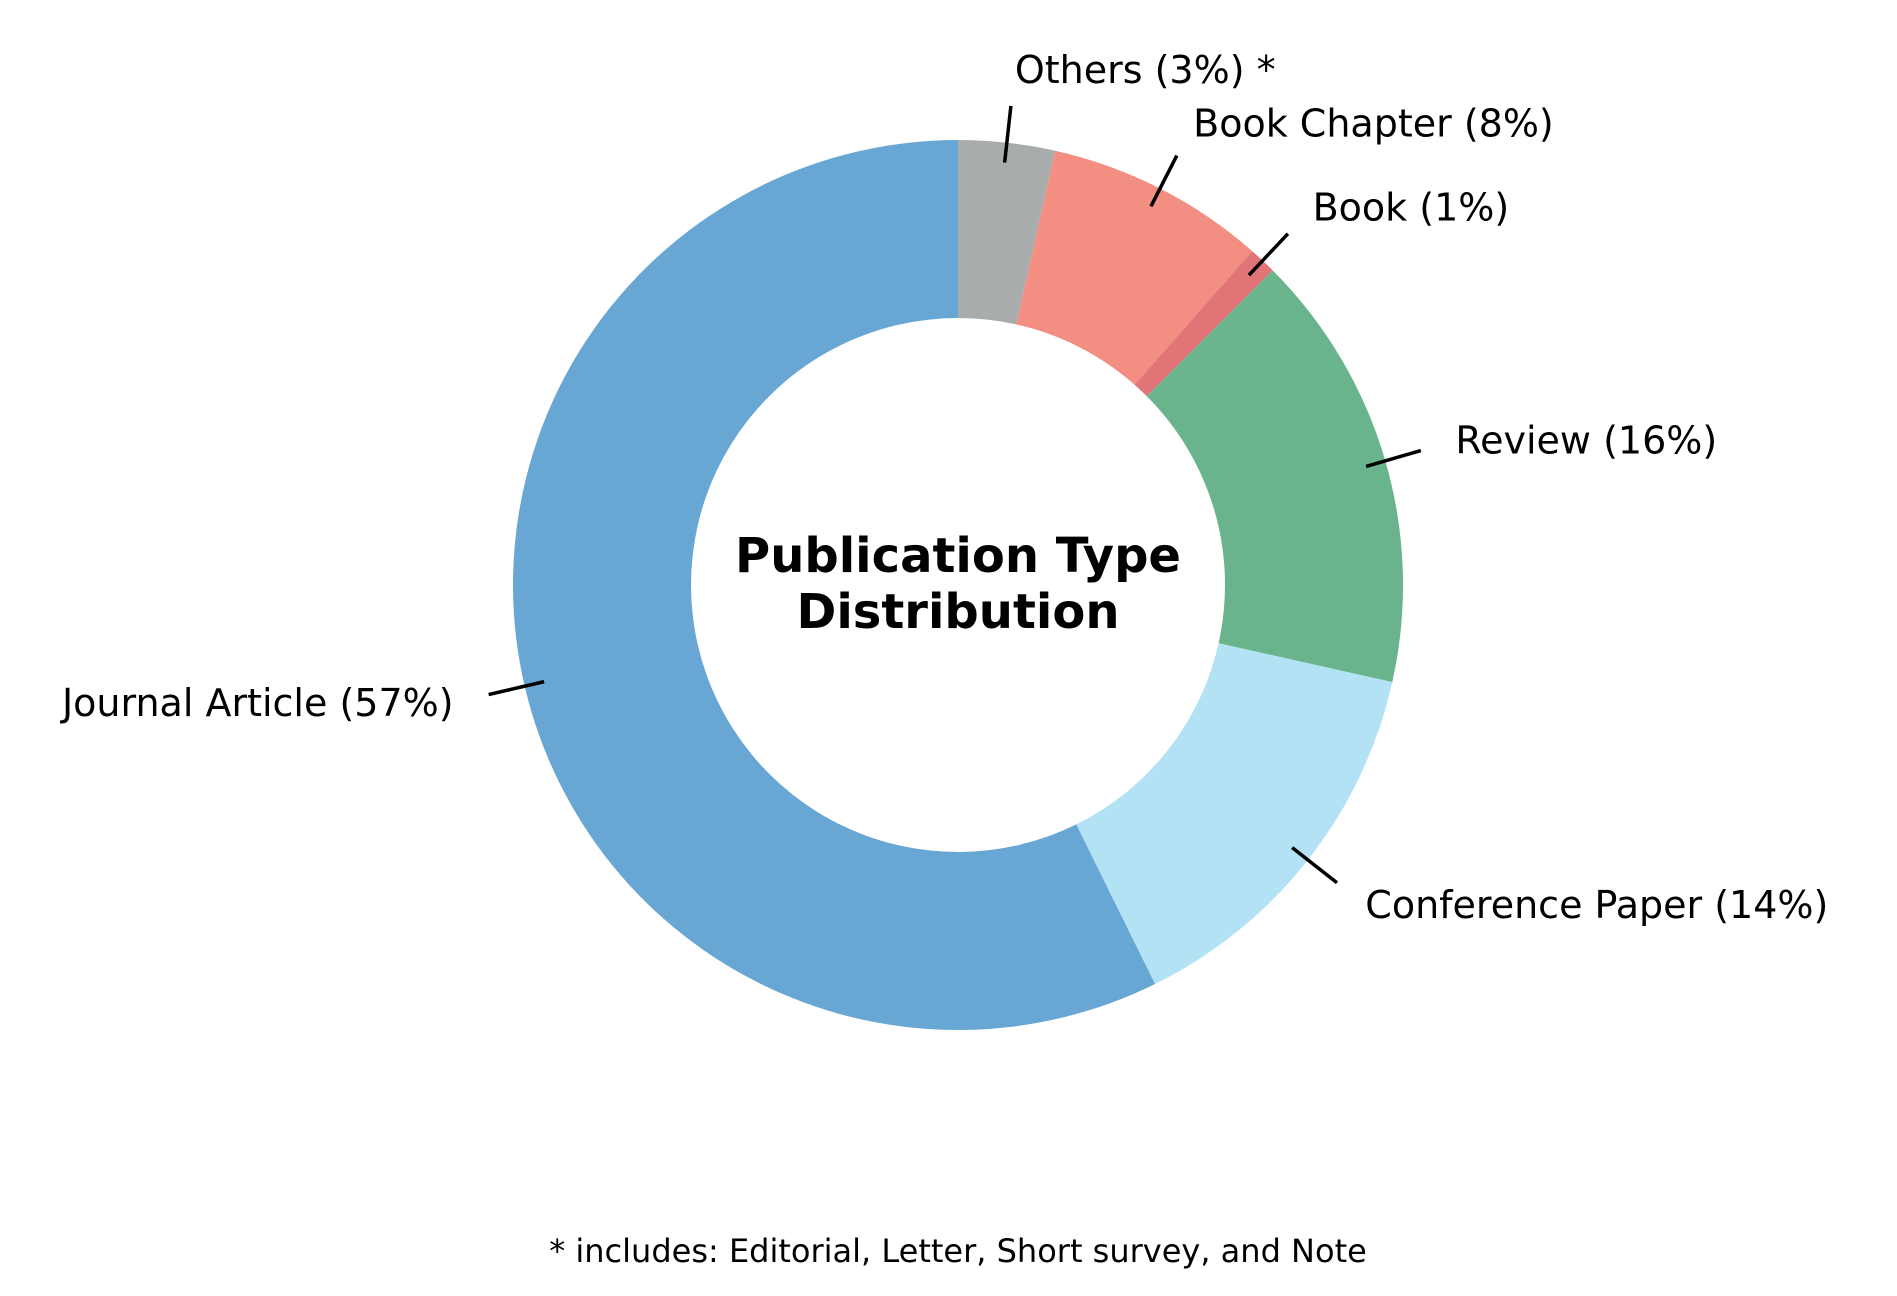  I want to click on slice-label-book: Book (1%), so click(1411, 207).